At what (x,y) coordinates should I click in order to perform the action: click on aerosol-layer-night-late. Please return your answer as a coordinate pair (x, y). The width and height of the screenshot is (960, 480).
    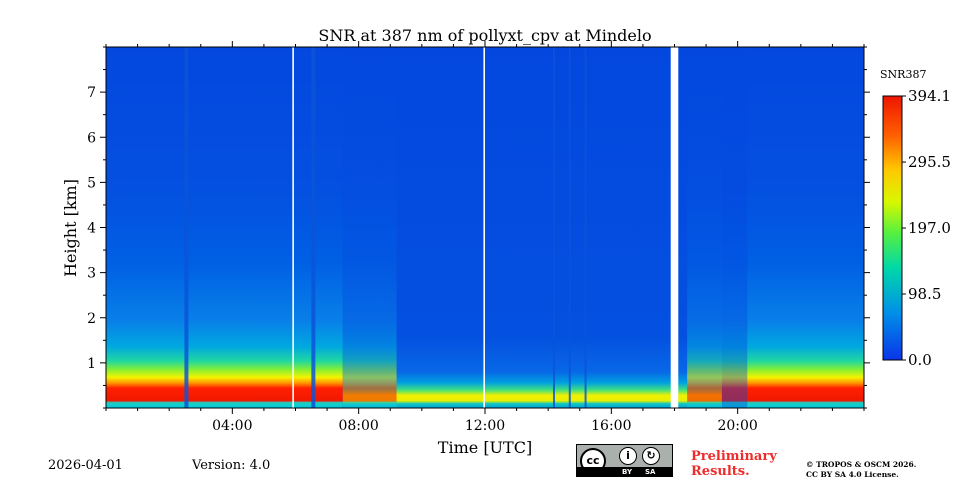
    Looking at the image, I should click on (805, 227).